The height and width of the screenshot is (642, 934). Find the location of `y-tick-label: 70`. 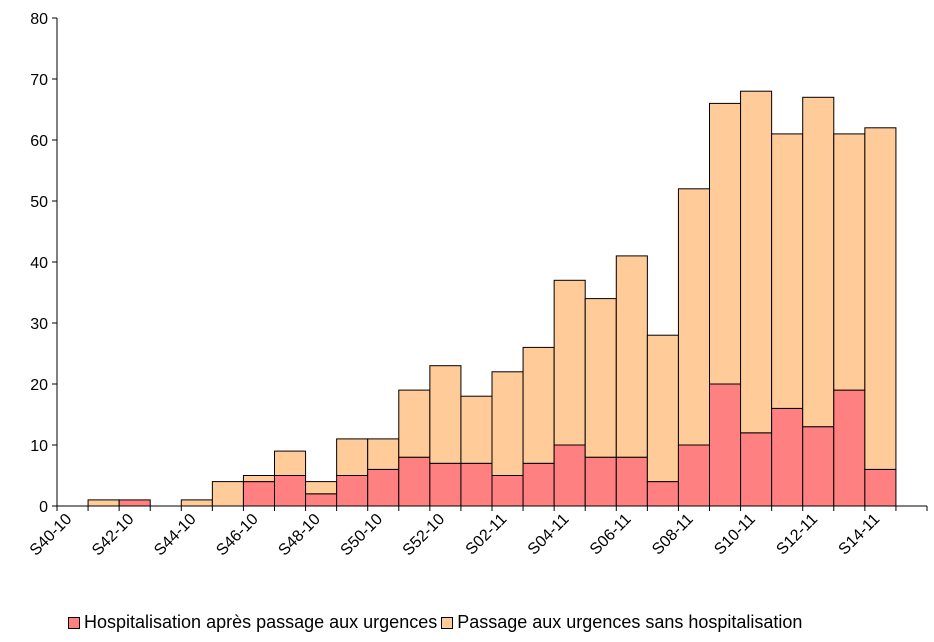

y-tick-label: 70 is located at coordinates (39, 80).